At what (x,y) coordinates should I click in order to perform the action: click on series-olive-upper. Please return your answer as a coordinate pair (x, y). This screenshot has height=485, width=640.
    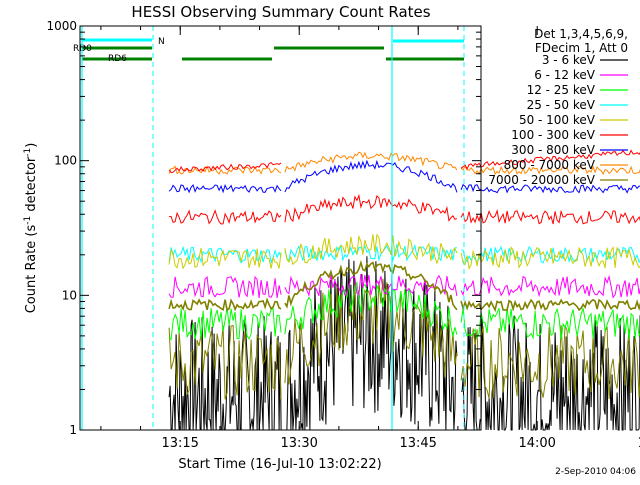
    Looking at the image, I should click on (404, 286).